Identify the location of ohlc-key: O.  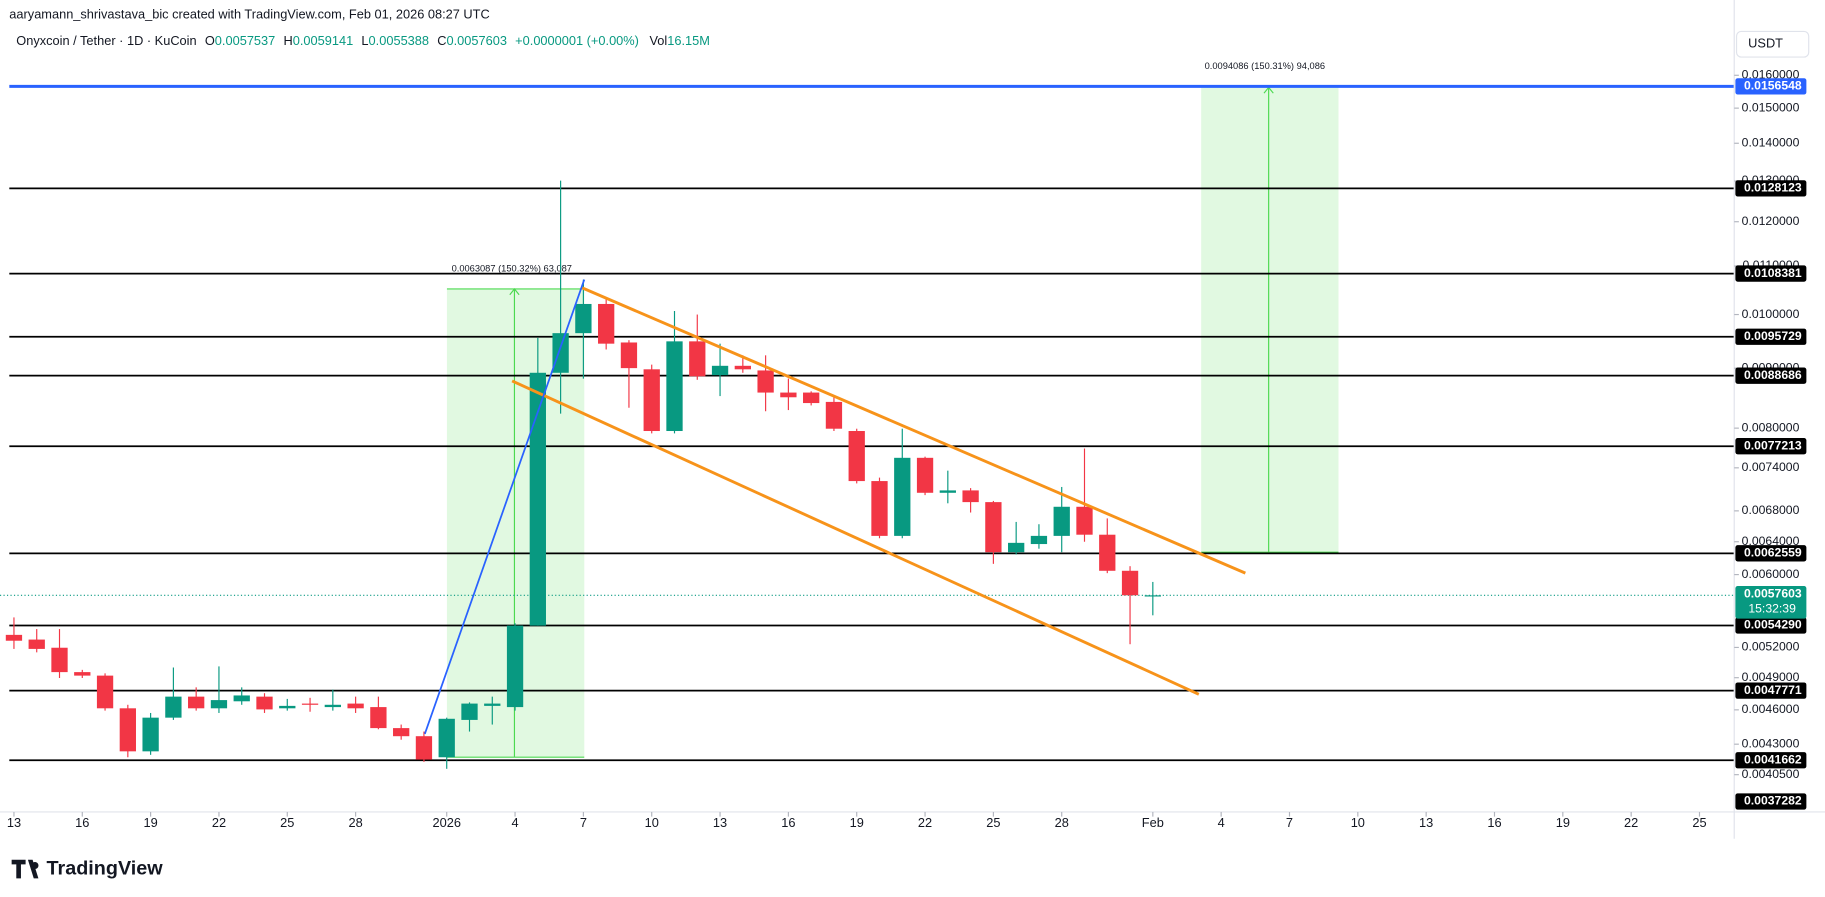
(210, 40).